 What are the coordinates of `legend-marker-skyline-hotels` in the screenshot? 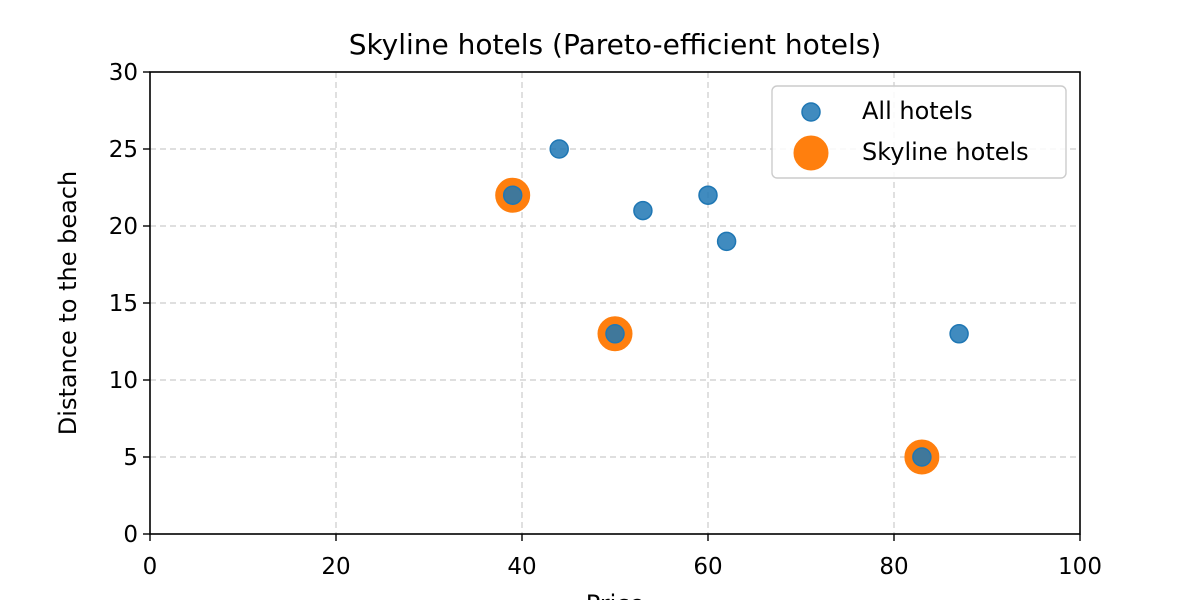 It's located at (811, 153).